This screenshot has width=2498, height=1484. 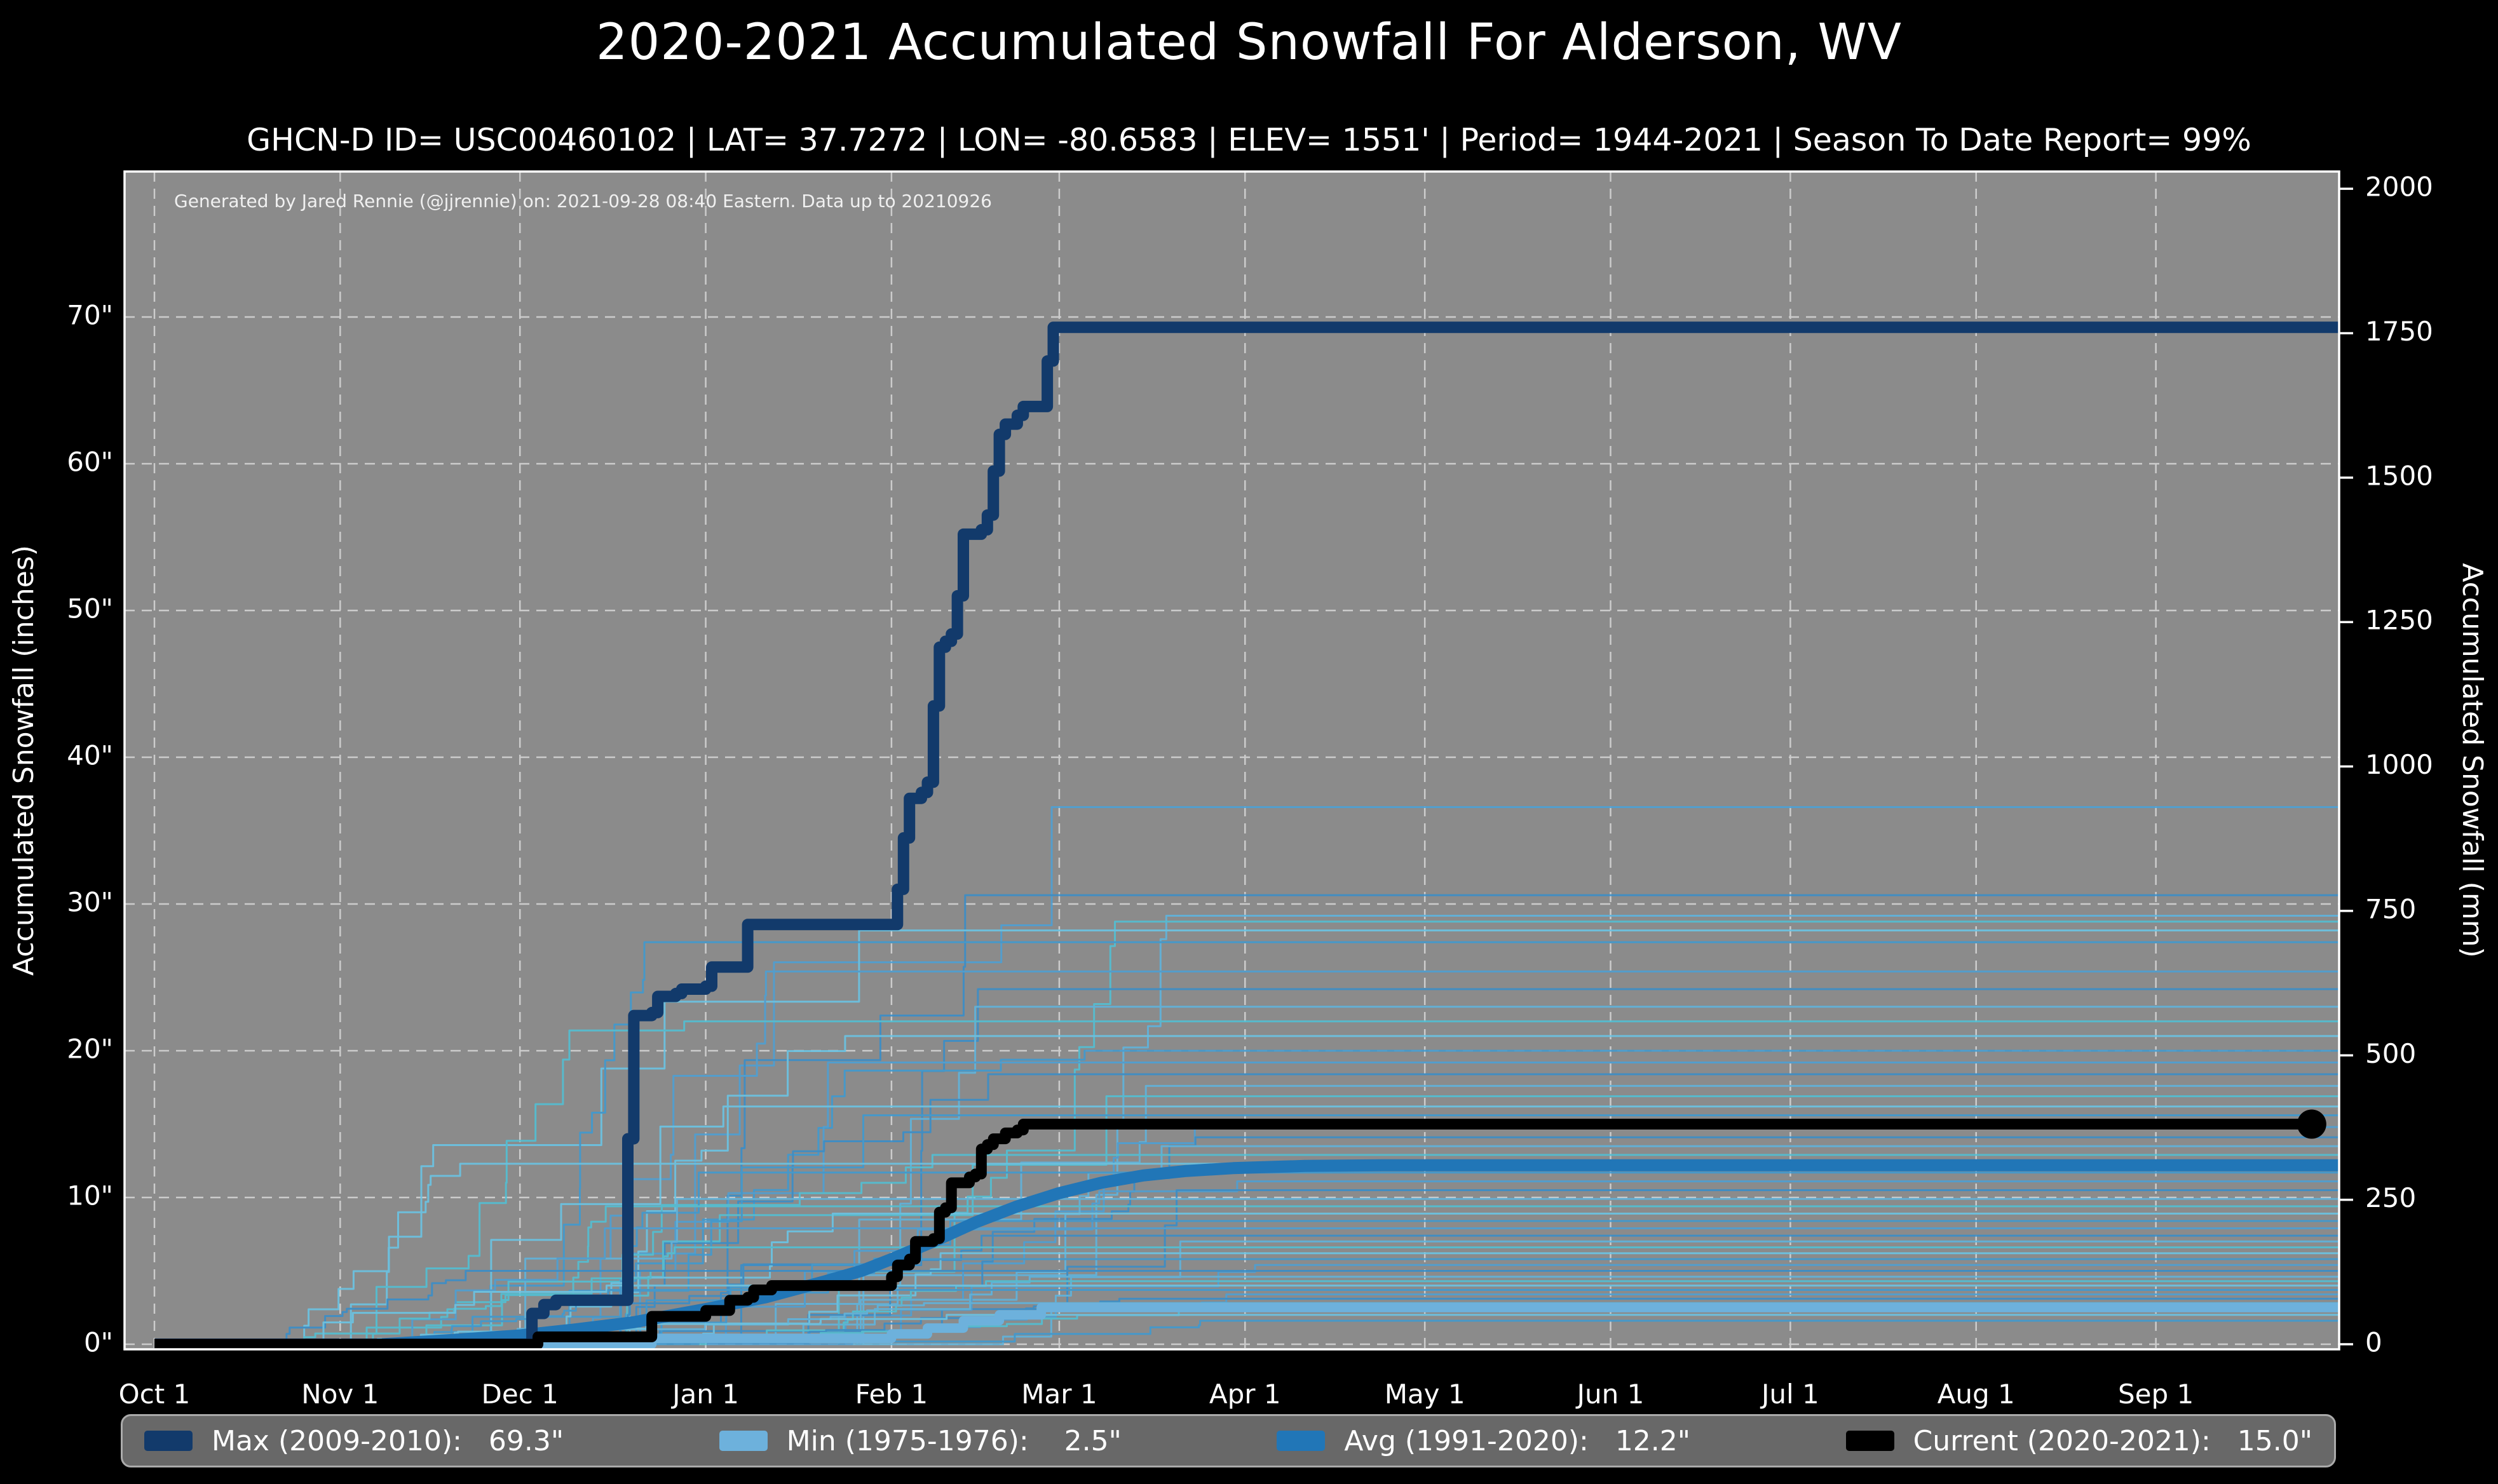 I want to click on x-tick-label: Mar 1, so click(x=1059, y=1394).